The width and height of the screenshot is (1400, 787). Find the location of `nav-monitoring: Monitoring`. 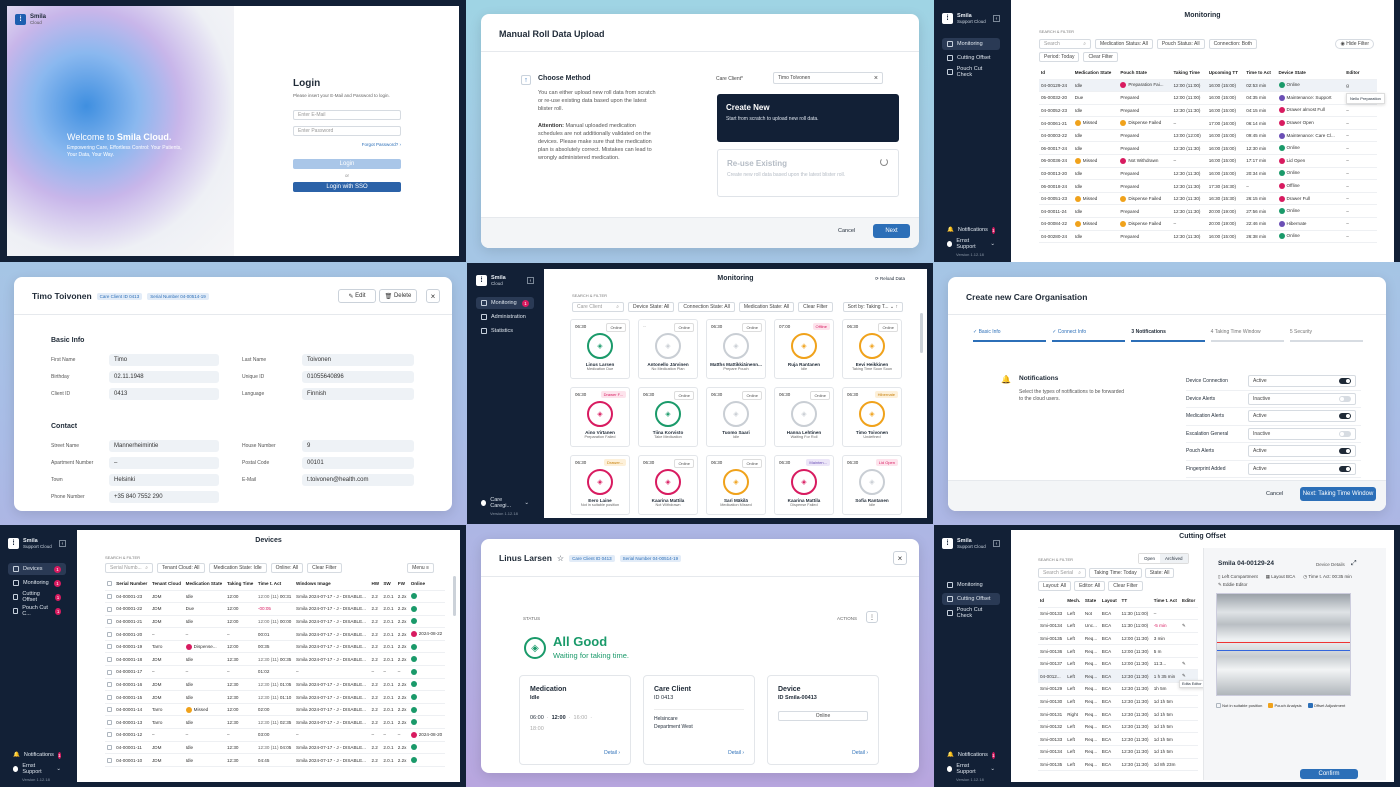

nav-monitoring: Monitoring is located at coordinates (971, 585).